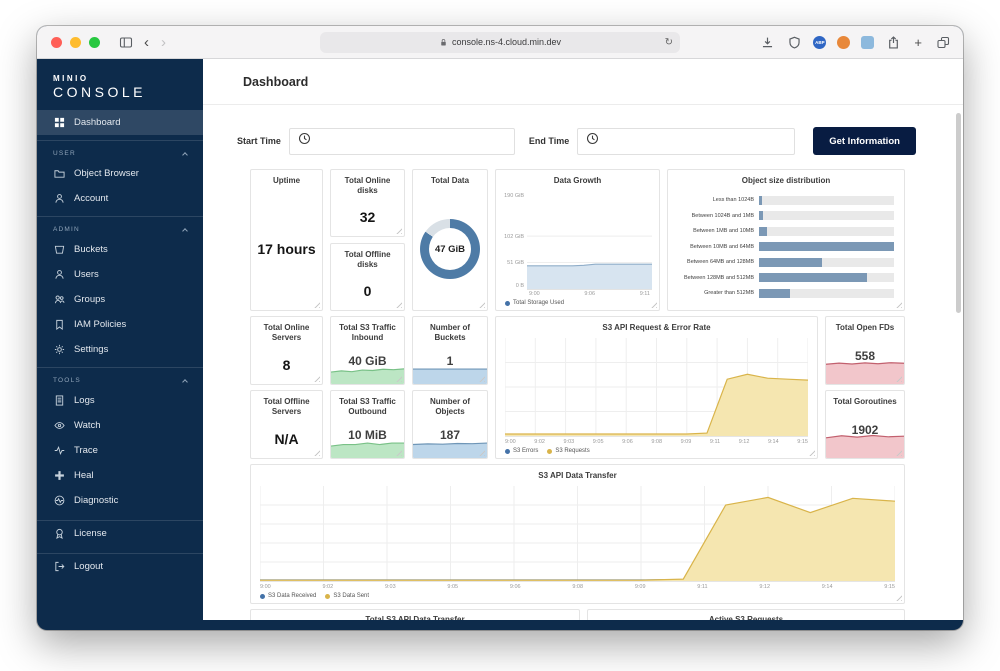  Describe the element at coordinates (75, 42) in the screenshot. I see `minimize-window-button` at that location.